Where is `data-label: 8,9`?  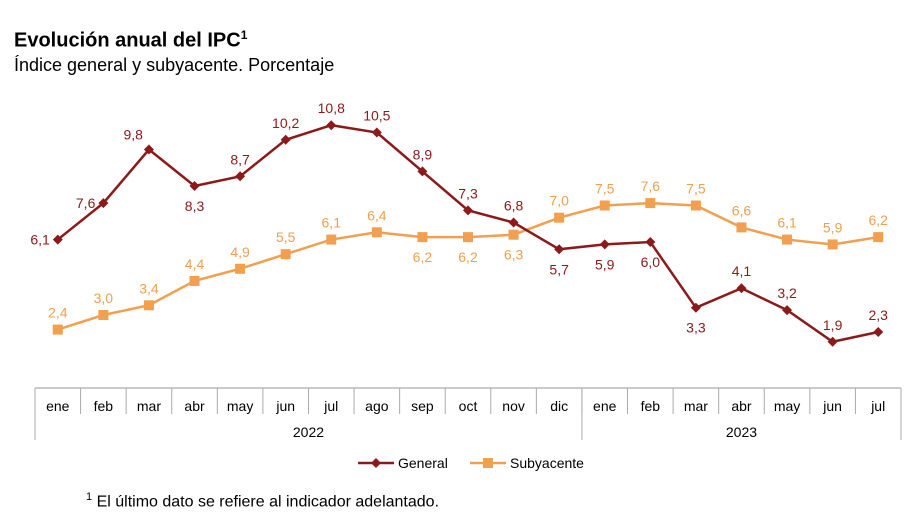 data-label: 8,9 is located at coordinates (423, 154).